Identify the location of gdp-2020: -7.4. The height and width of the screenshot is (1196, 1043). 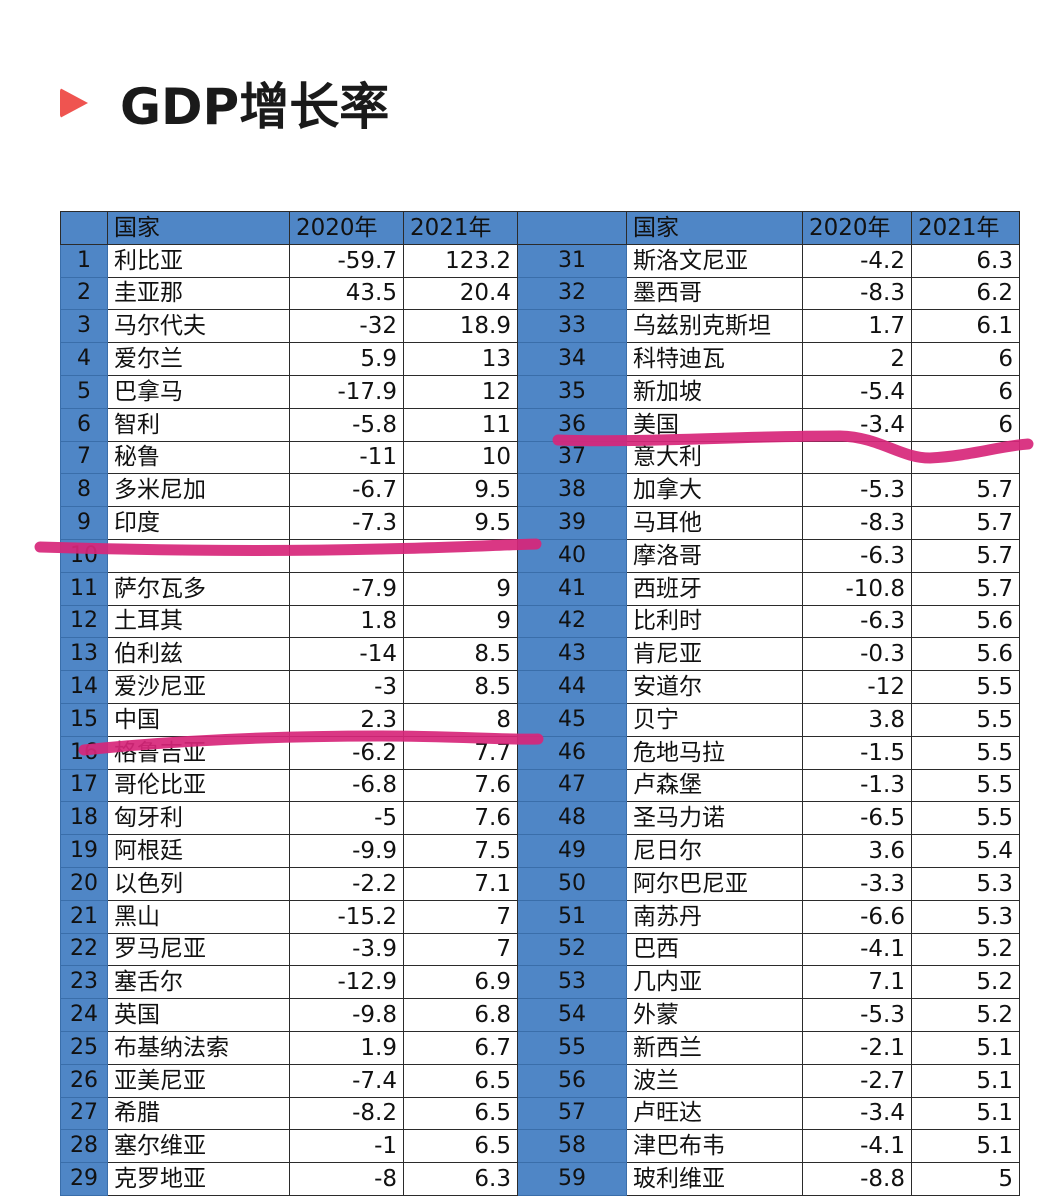
(346, 1080).